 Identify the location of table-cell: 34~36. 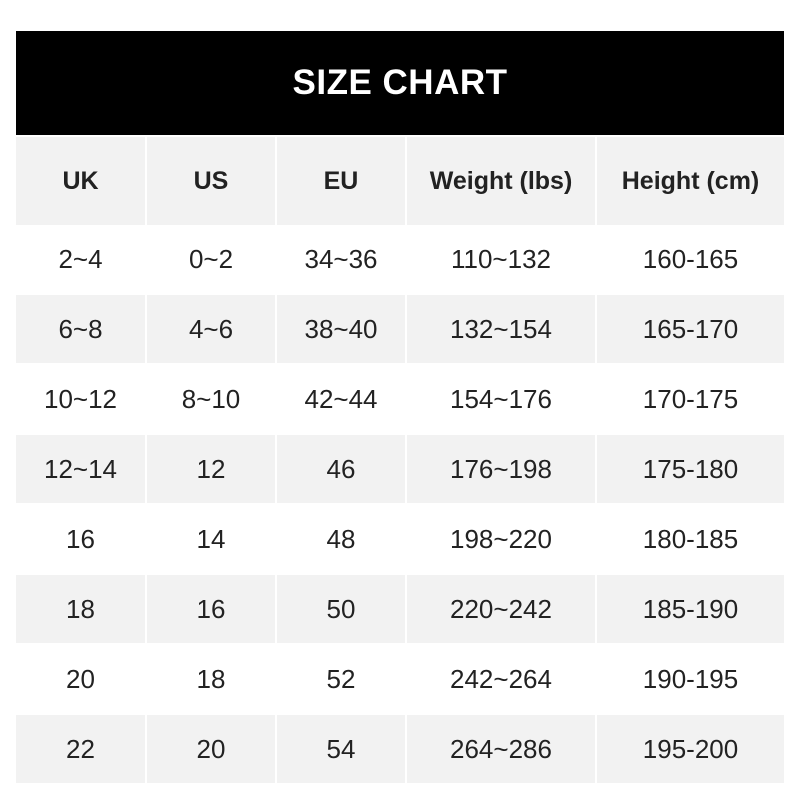
(341, 258).